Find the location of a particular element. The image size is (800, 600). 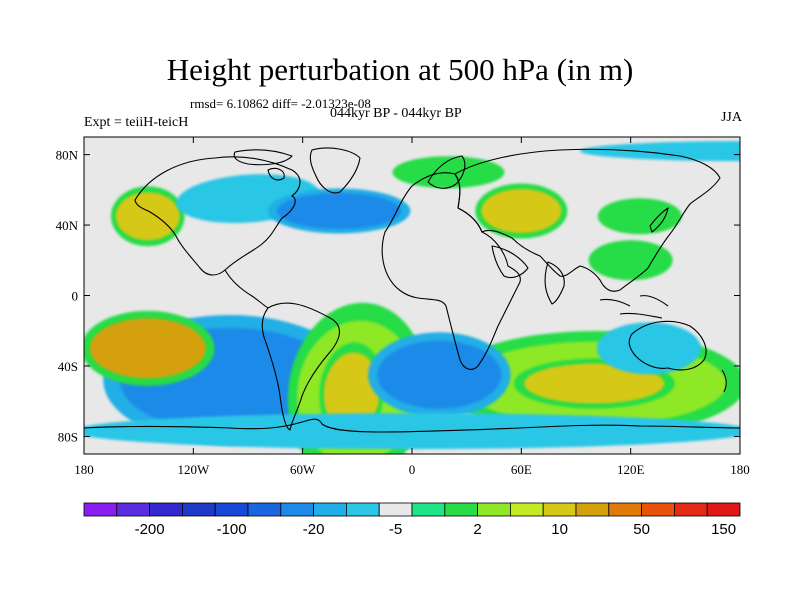

colorbar-label: -20 is located at coordinates (314, 529).